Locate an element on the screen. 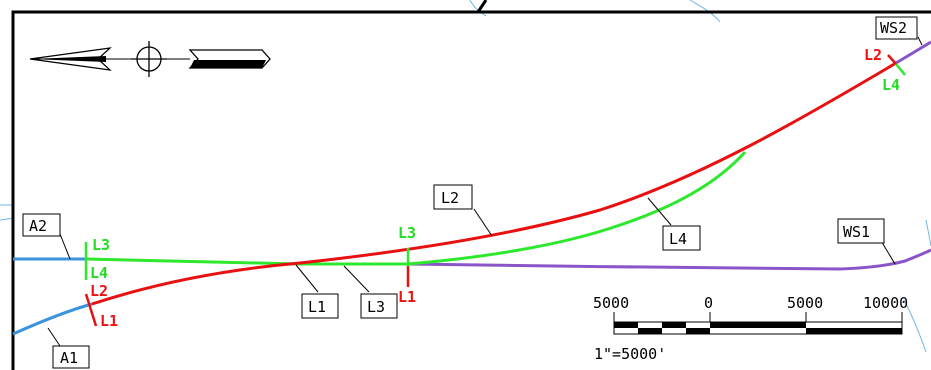 Image resolution: width=931 pixels, height=370 pixels. north-arrow-icon is located at coordinates (150, 59).